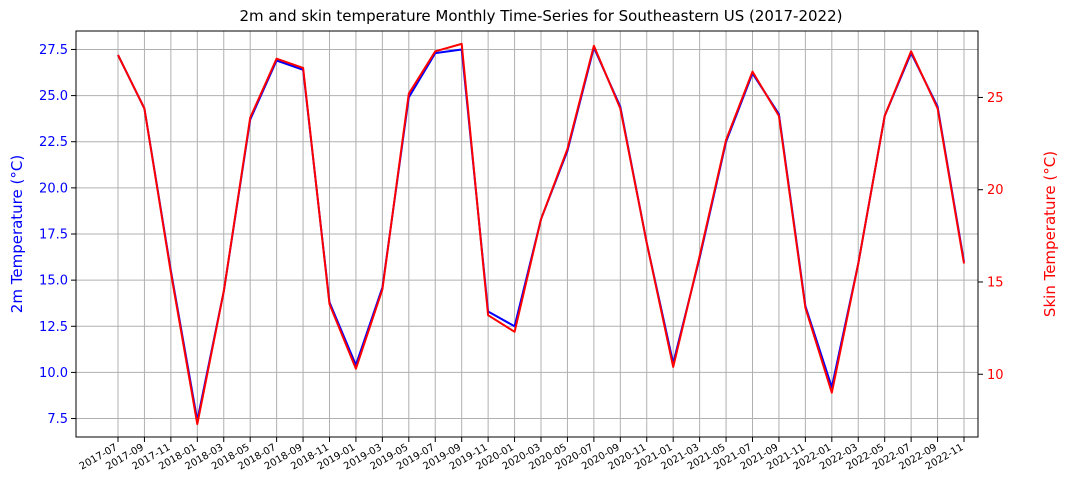 The image size is (1069, 494). I want to click on right-tick-label: 15, so click(995, 282).